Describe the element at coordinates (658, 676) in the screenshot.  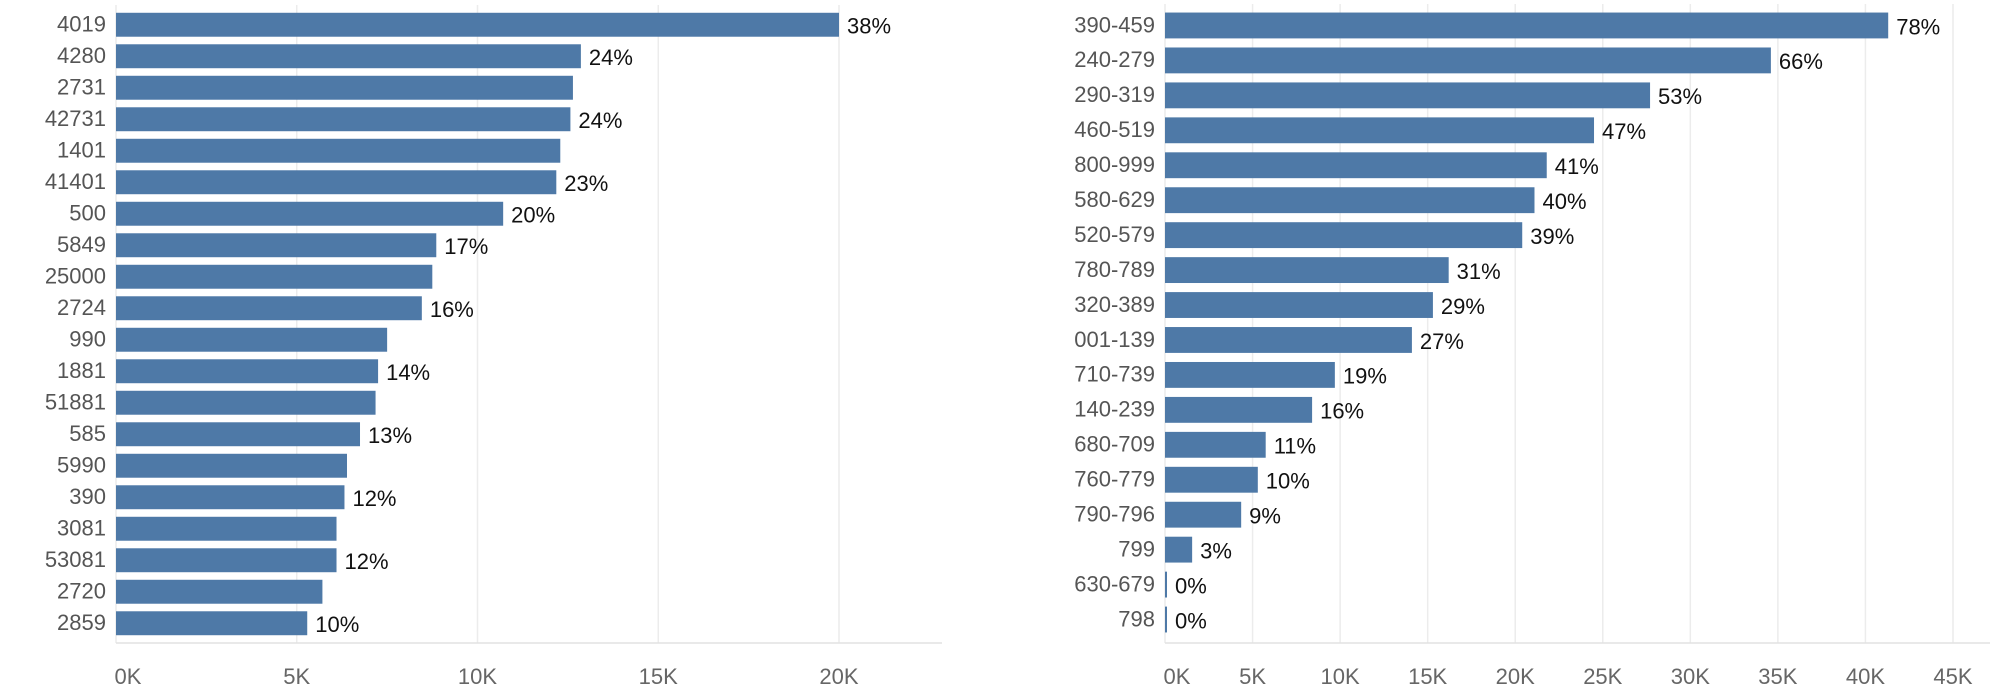
I see `x-tick-label: 15K` at that location.